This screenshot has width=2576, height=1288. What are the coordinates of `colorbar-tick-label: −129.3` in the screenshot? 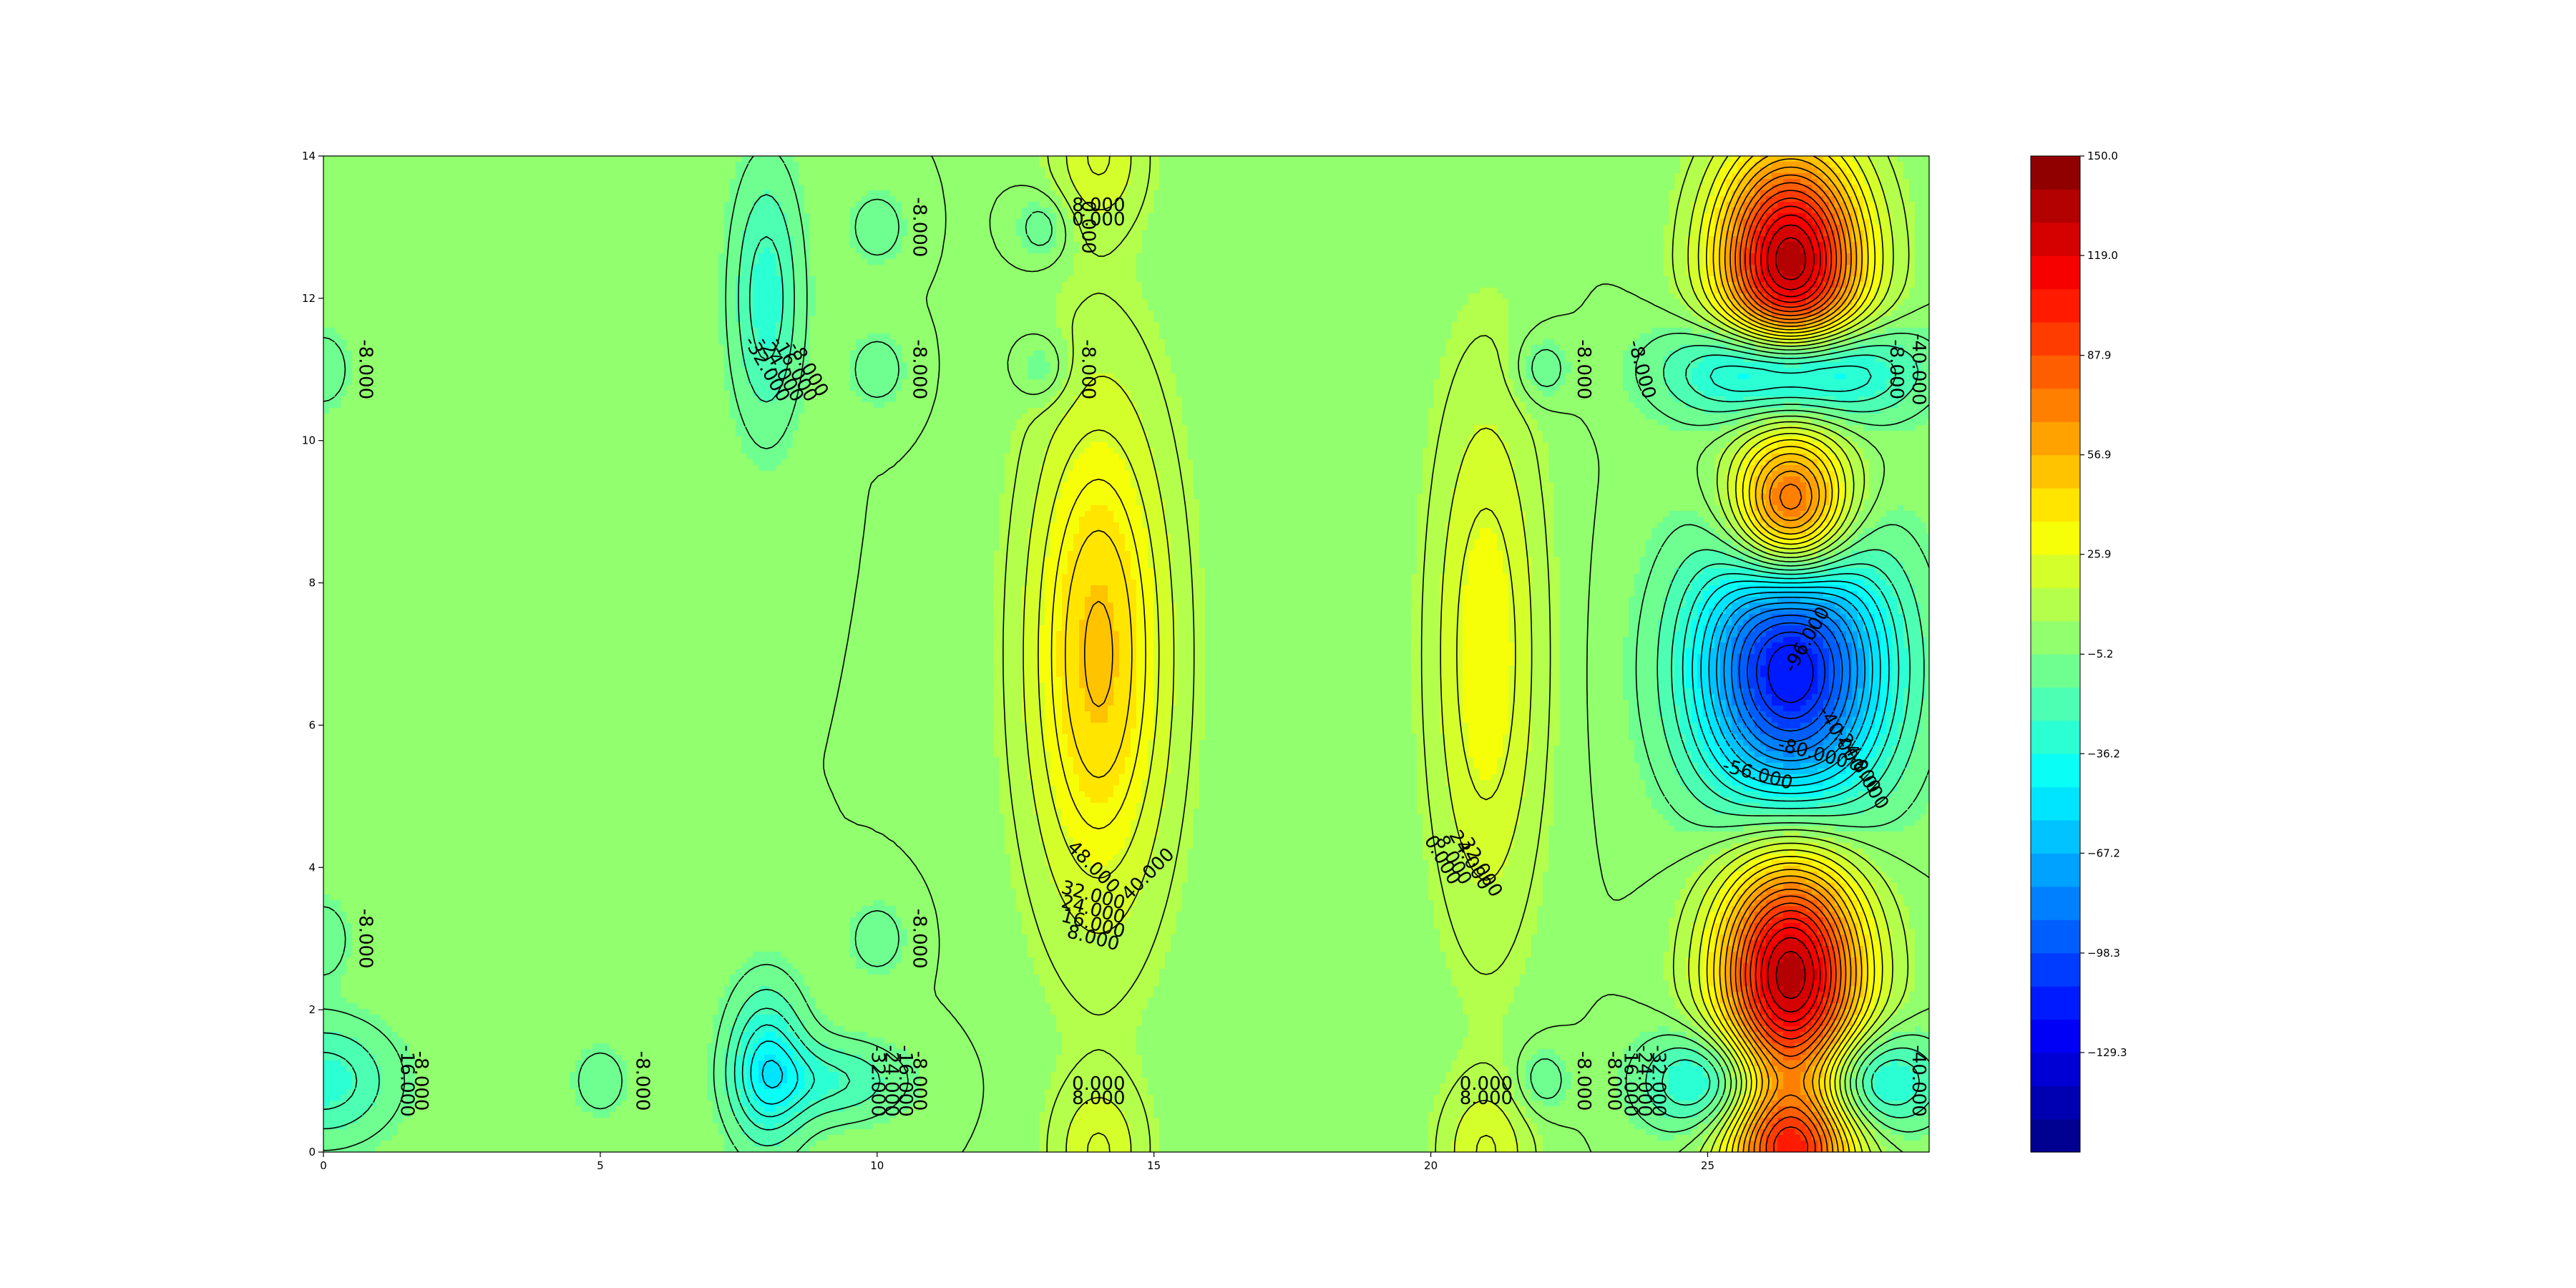 It's located at (2107, 1052).